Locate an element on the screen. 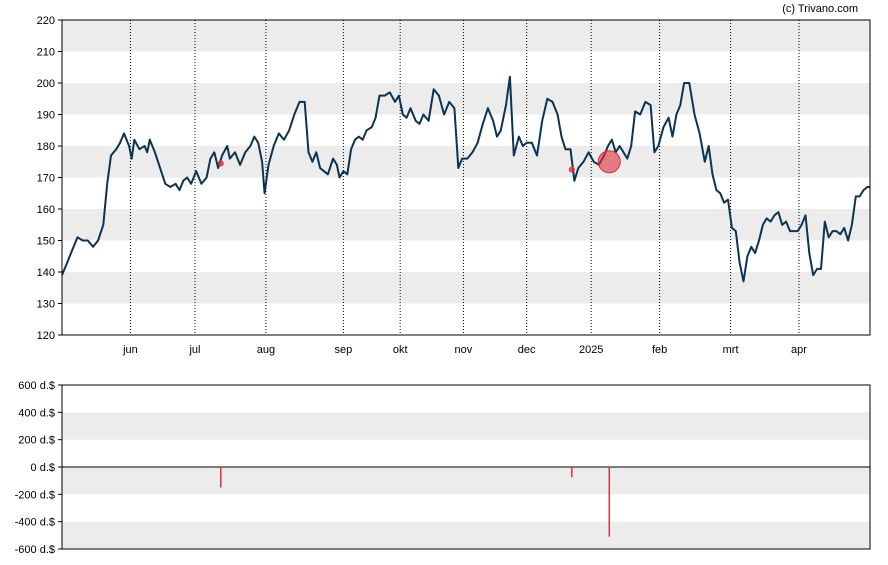 The height and width of the screenshot is (565, 888). y-tick-label: 160 is located at coordinates (46, 210).